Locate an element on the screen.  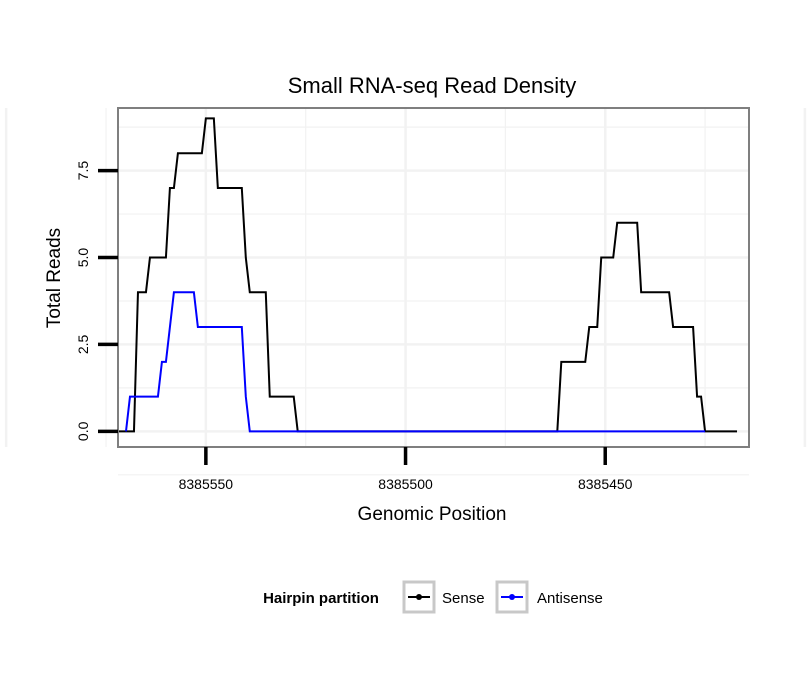
legend-item-sense: Sense is located at coordinates (443, 597).